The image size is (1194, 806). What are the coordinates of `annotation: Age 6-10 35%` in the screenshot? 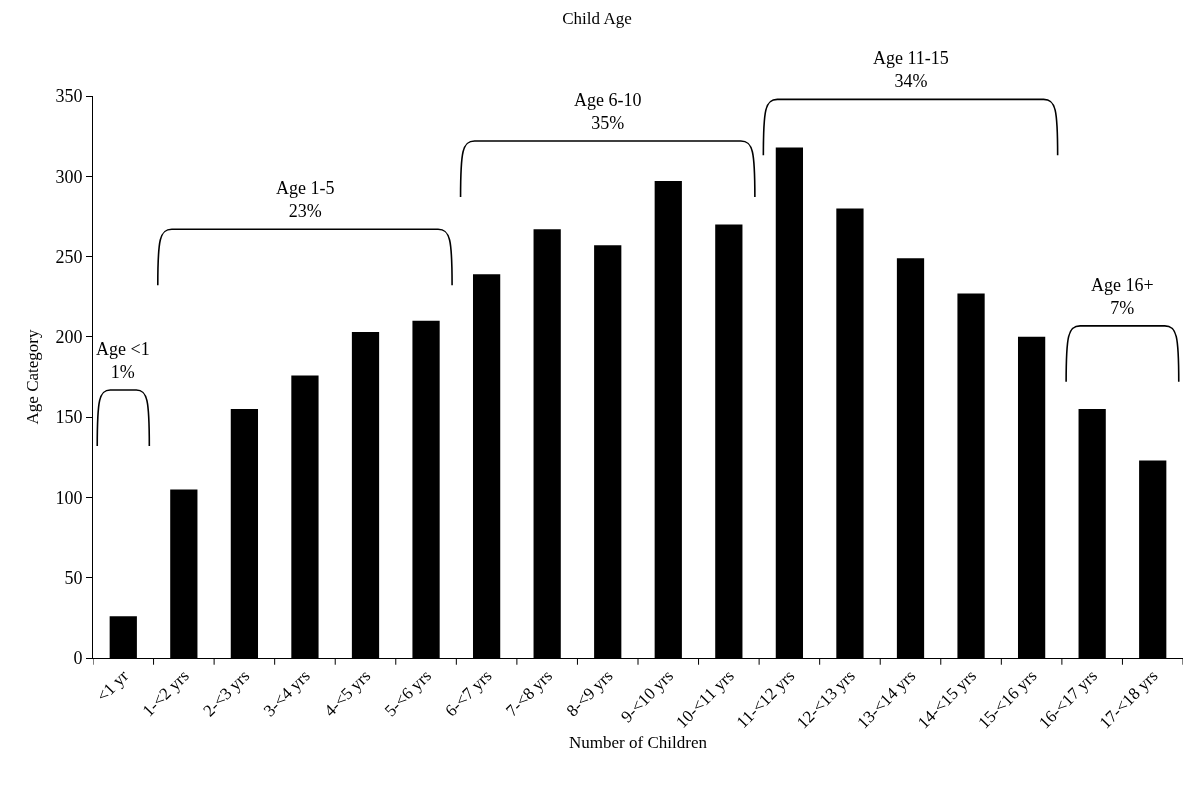 It's located at (608, 112).